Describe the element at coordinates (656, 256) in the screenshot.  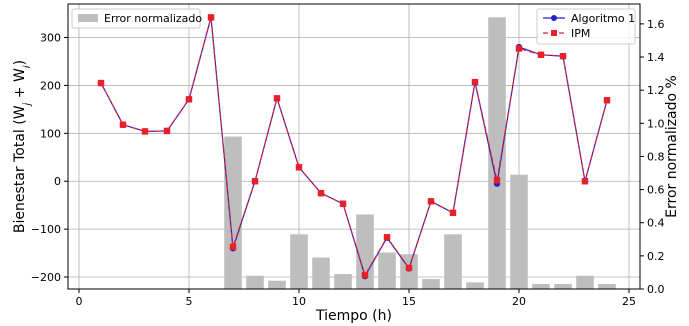
I see `right-y-tick-label: 0.2` at that location.